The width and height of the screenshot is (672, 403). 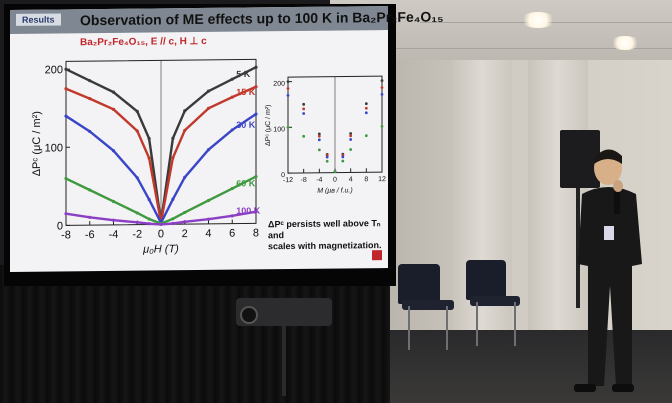 What do you see at coordinates (160, 249) in the screenshot?
I see `x-axis-label: μ₀H (T)` at bounding box center [160, 249].